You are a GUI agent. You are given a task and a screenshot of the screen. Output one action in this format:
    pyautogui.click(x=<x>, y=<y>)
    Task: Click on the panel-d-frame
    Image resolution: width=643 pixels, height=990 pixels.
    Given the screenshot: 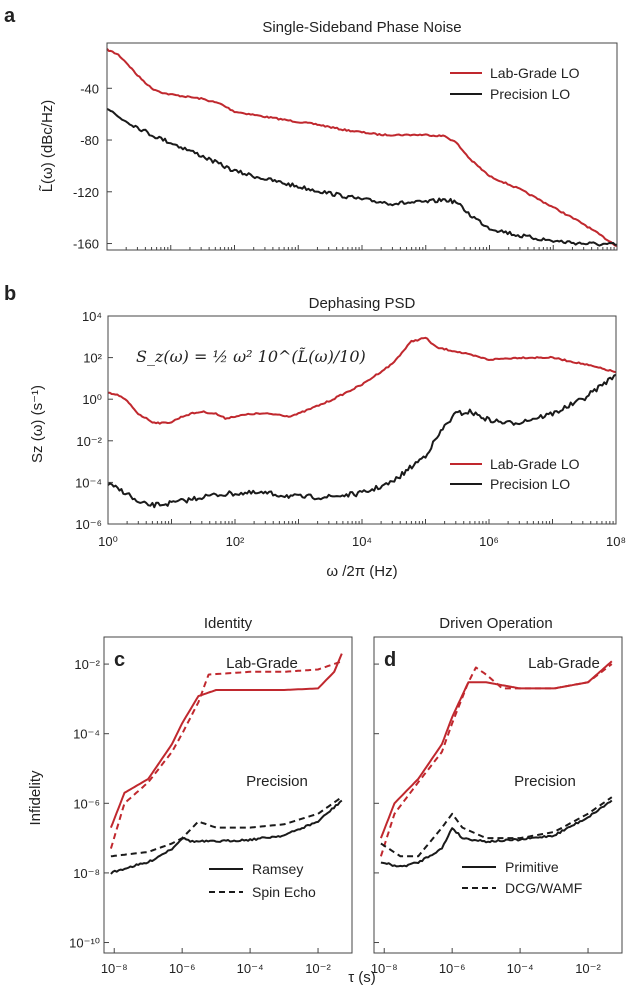 What is the action you would take?
    pyautogui.click(x=498, y=795)
    